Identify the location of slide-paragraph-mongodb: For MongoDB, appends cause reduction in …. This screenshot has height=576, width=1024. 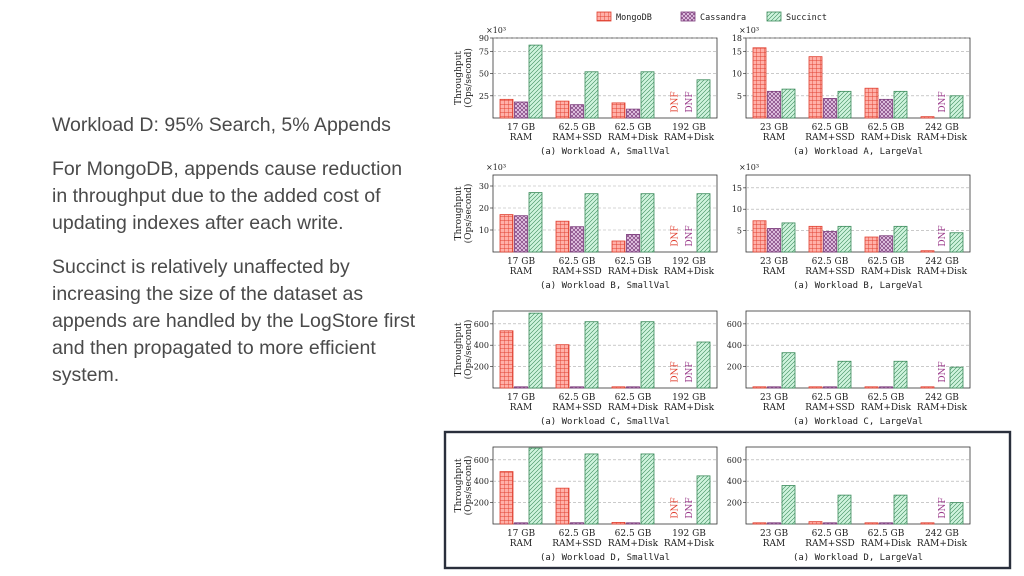
(227, 196).